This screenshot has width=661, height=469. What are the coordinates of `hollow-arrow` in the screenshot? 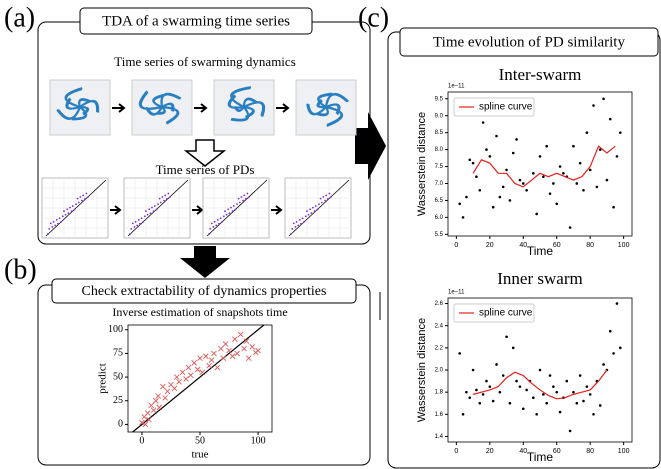 It's located at (205, 153).